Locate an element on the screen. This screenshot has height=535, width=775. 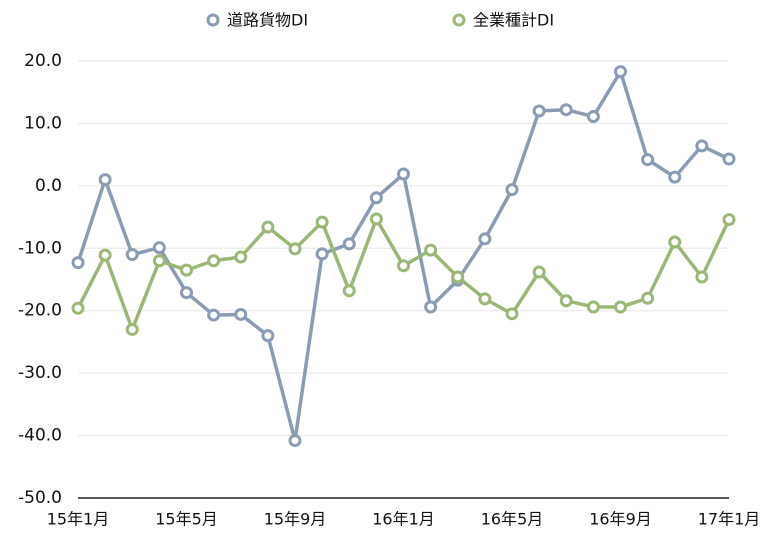
y-tick-label: -50.0 is located at coordinates (40, 498).